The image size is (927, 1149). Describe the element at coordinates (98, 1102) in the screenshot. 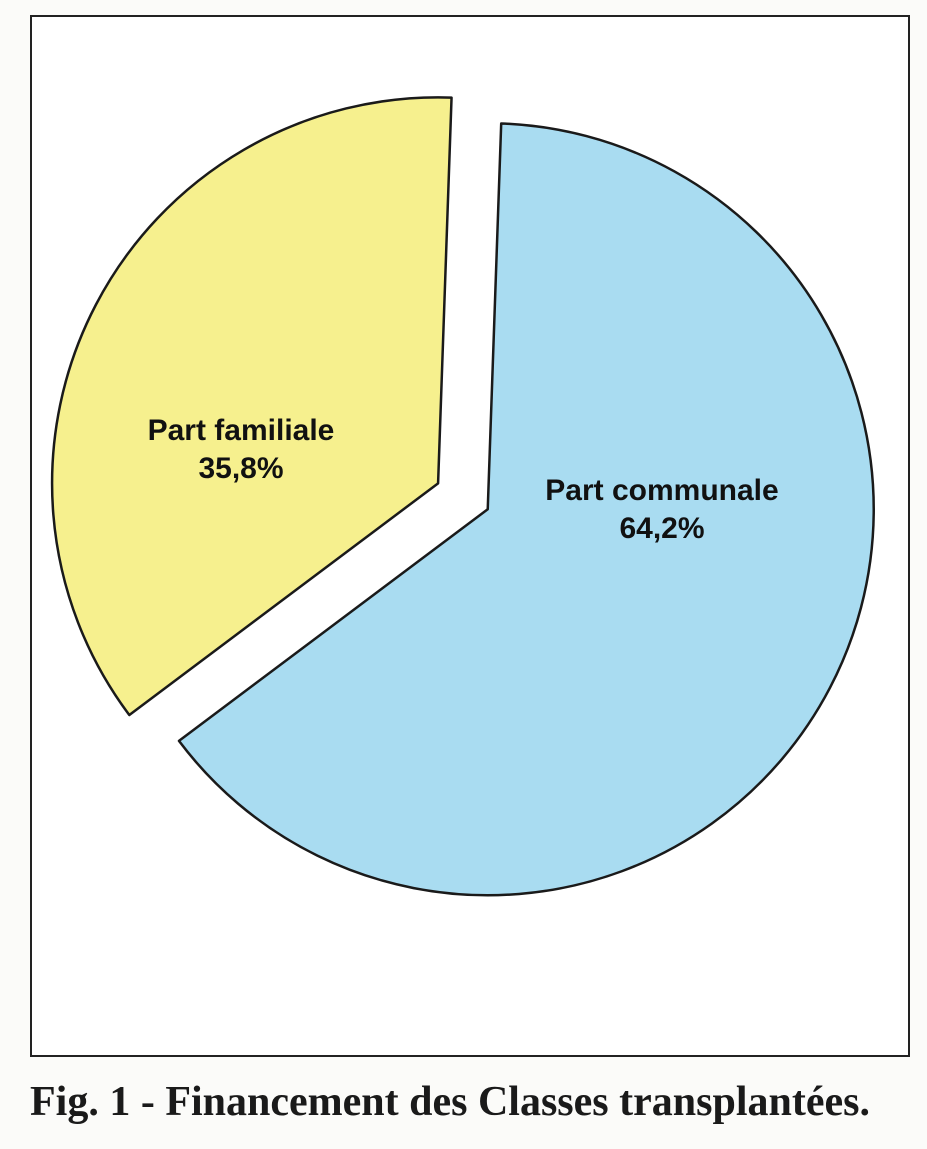

I see `caption-prefix: Fig. 1 -` at that location.